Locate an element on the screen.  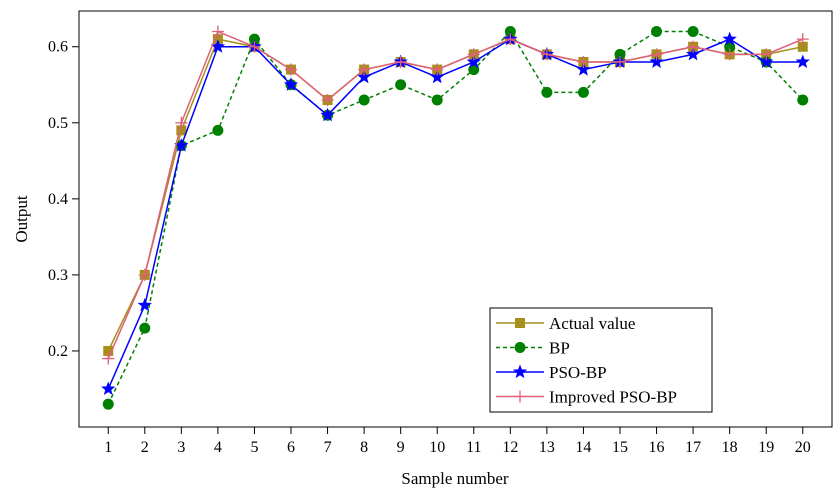
x-axis: 1 2 3 4 5 6 7 8 9 10 11 12 13 14 15 16 17 18 19 20 is located at coordinates (457, 441).